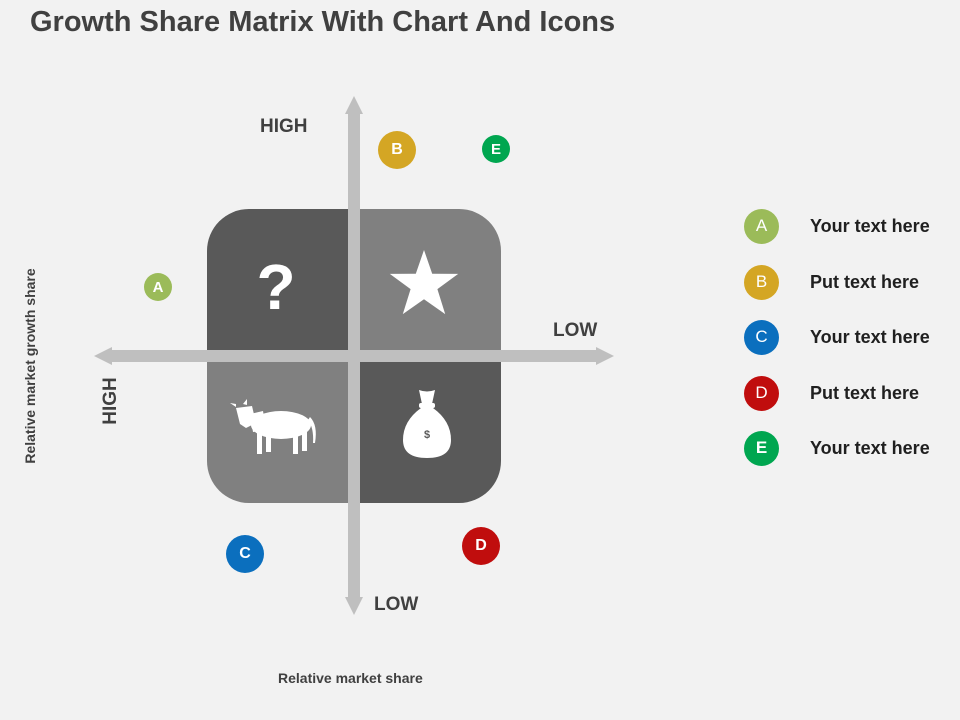  Describe the element at coordinates (496, 149) in the screenshot. I see `badge-e: E` at that location.